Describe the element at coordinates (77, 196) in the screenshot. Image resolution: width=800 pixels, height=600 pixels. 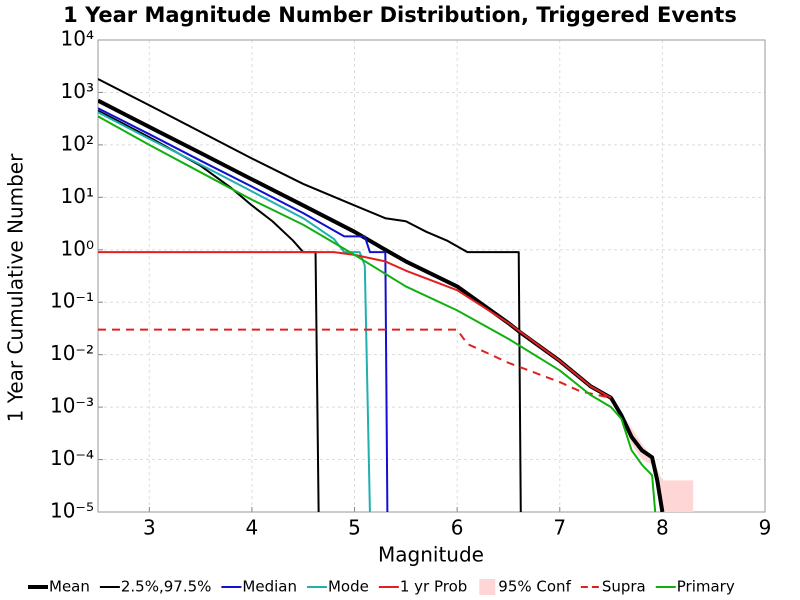
I see `y-tick-label: 10¹` at that location.